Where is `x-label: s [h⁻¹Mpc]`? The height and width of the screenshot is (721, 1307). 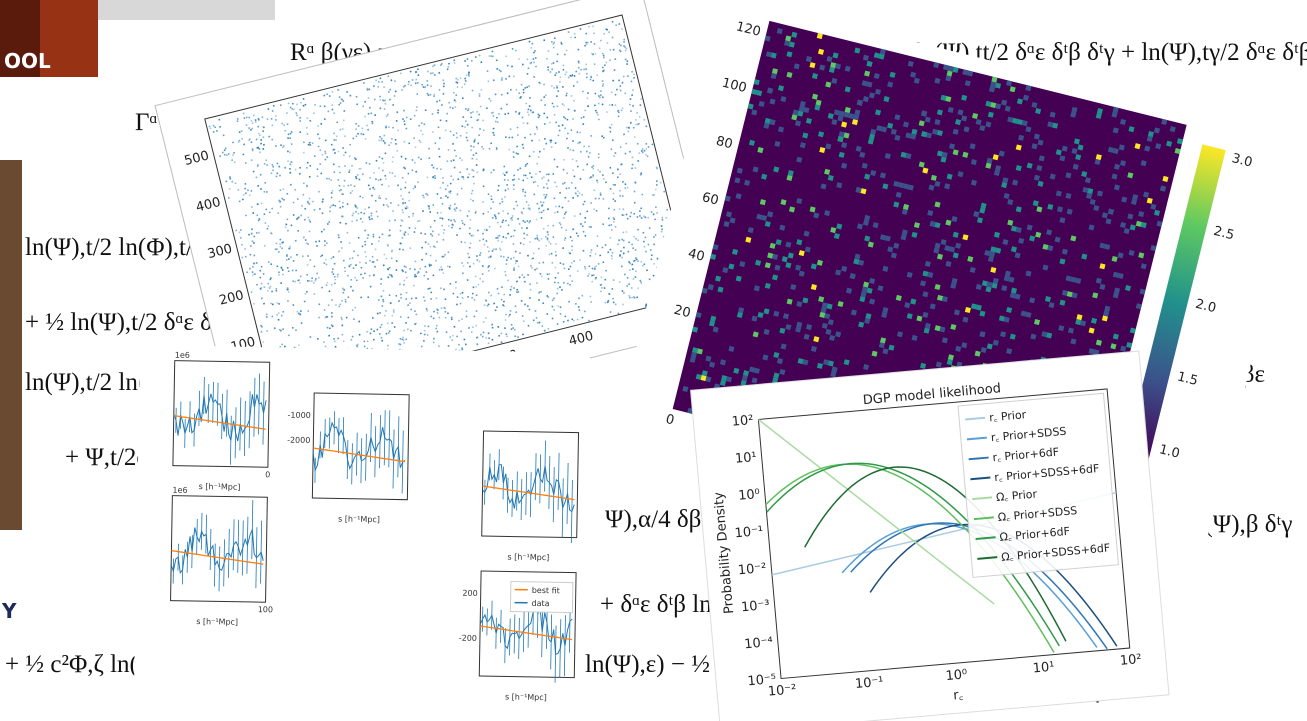
x-label: s [h⁻¹Mpc] is located at coordinates (526, 697).